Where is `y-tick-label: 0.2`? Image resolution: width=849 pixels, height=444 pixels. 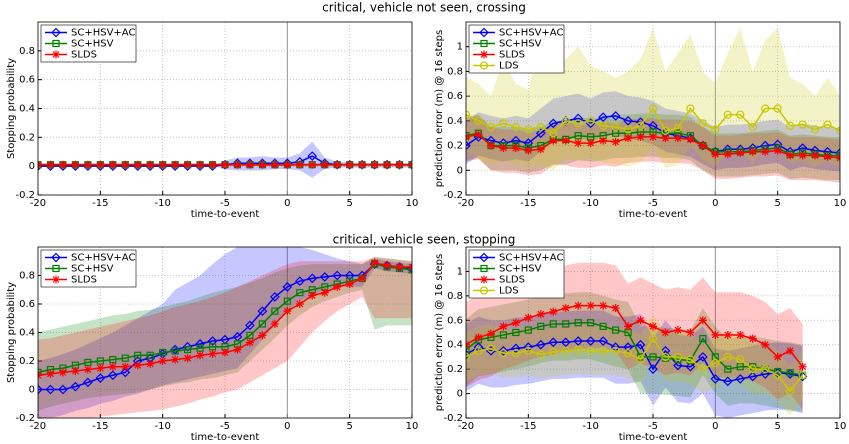 y-tick-label: 0.2 is located at coordinates (455, 369).